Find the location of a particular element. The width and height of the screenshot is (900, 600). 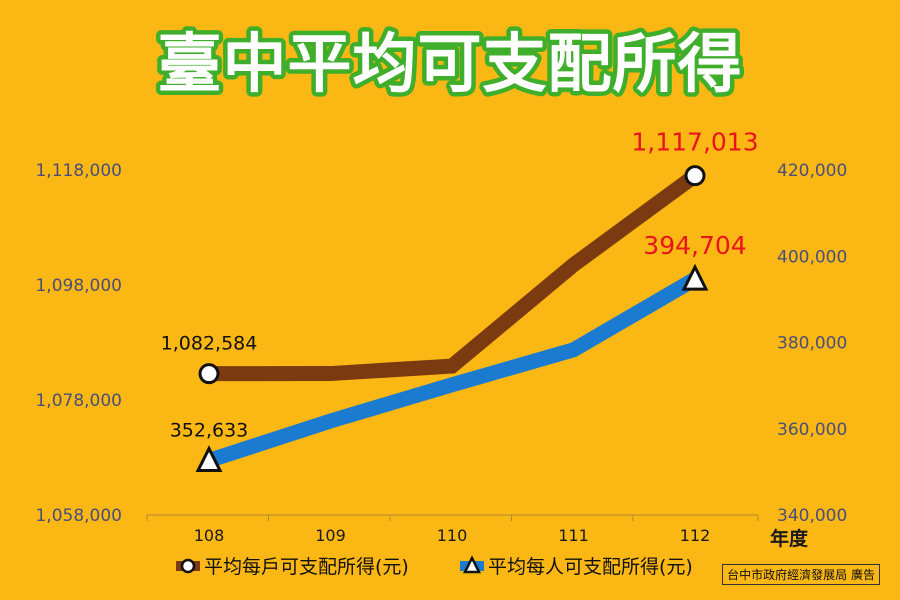

legend: 平均每戶可支配所得(元) 平均每人可支配所得(元) is located at coordinates (434, 566).